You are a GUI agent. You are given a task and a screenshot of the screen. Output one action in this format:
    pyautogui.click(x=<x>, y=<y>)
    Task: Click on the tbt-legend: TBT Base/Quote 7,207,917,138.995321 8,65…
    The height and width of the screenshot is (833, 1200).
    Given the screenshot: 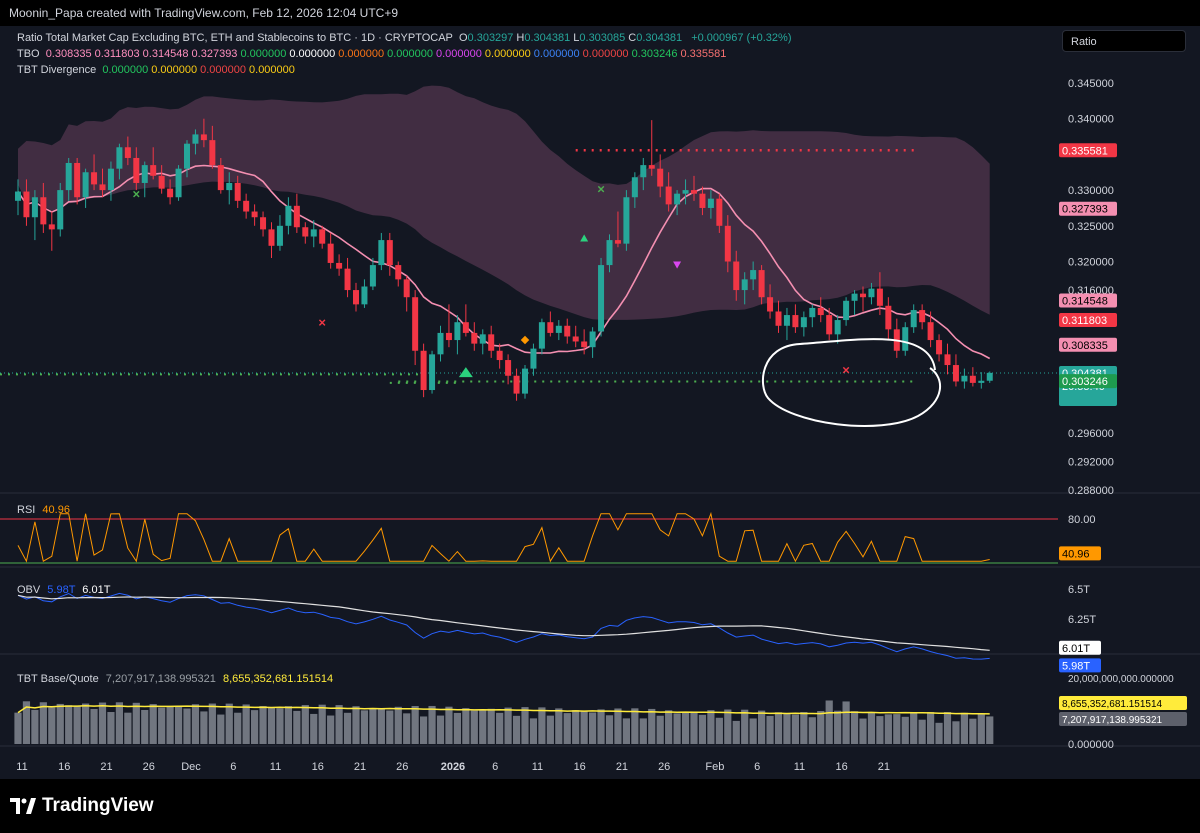 What is the action you would take?
    pyautogui.click(x=175, y=679)
    